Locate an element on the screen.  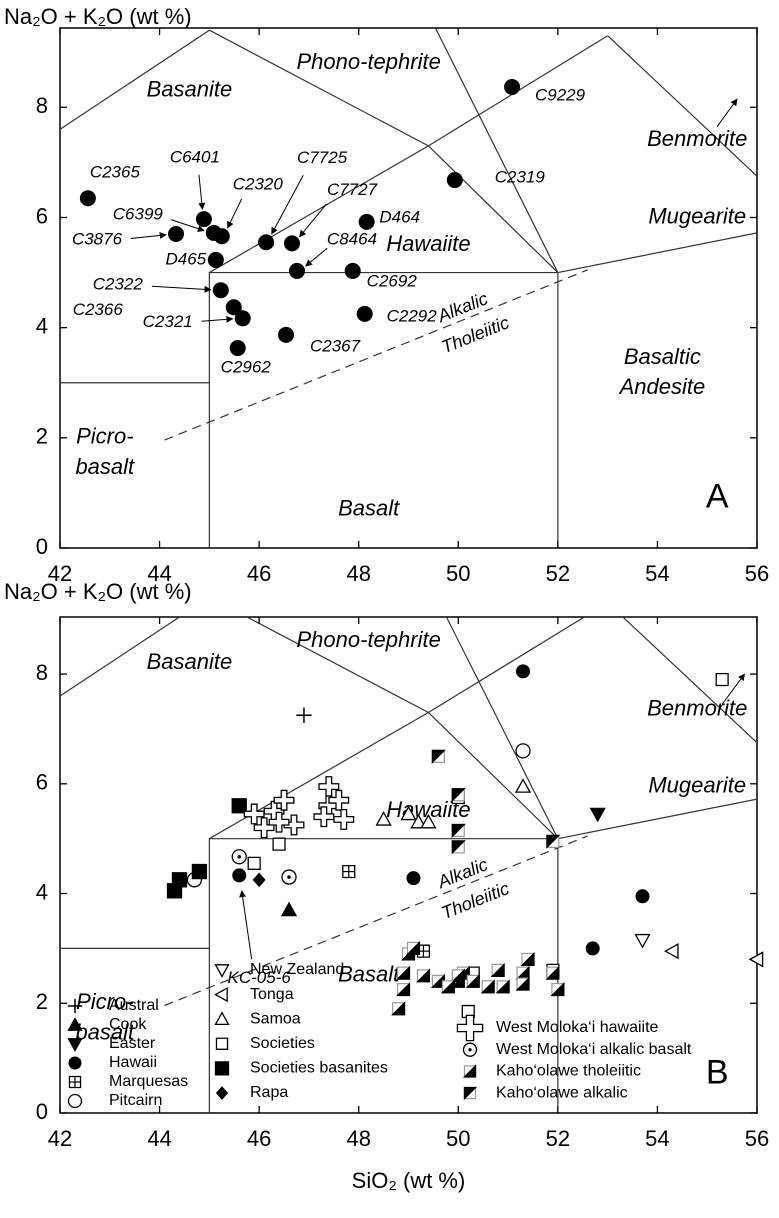
point-label: C9229 is located at coordinates (560, 94).